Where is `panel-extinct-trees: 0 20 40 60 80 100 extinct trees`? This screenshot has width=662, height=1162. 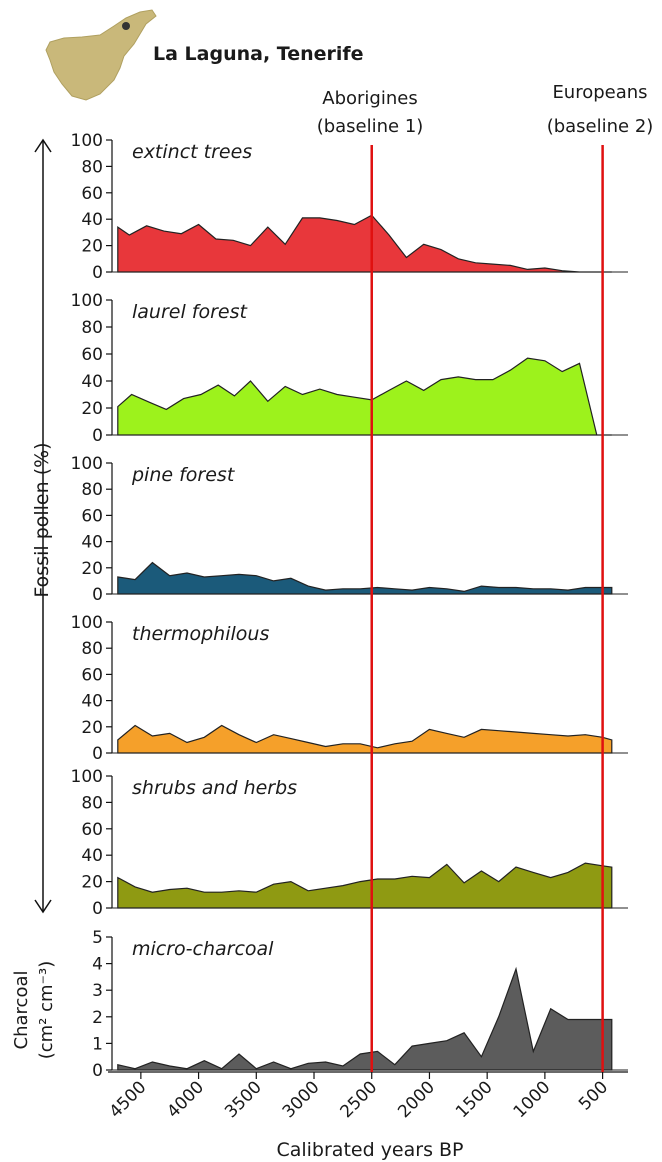
panel-extinct-trees: 0 20 40 60 80 100 extinct trees is located at coordinates (349, 207).